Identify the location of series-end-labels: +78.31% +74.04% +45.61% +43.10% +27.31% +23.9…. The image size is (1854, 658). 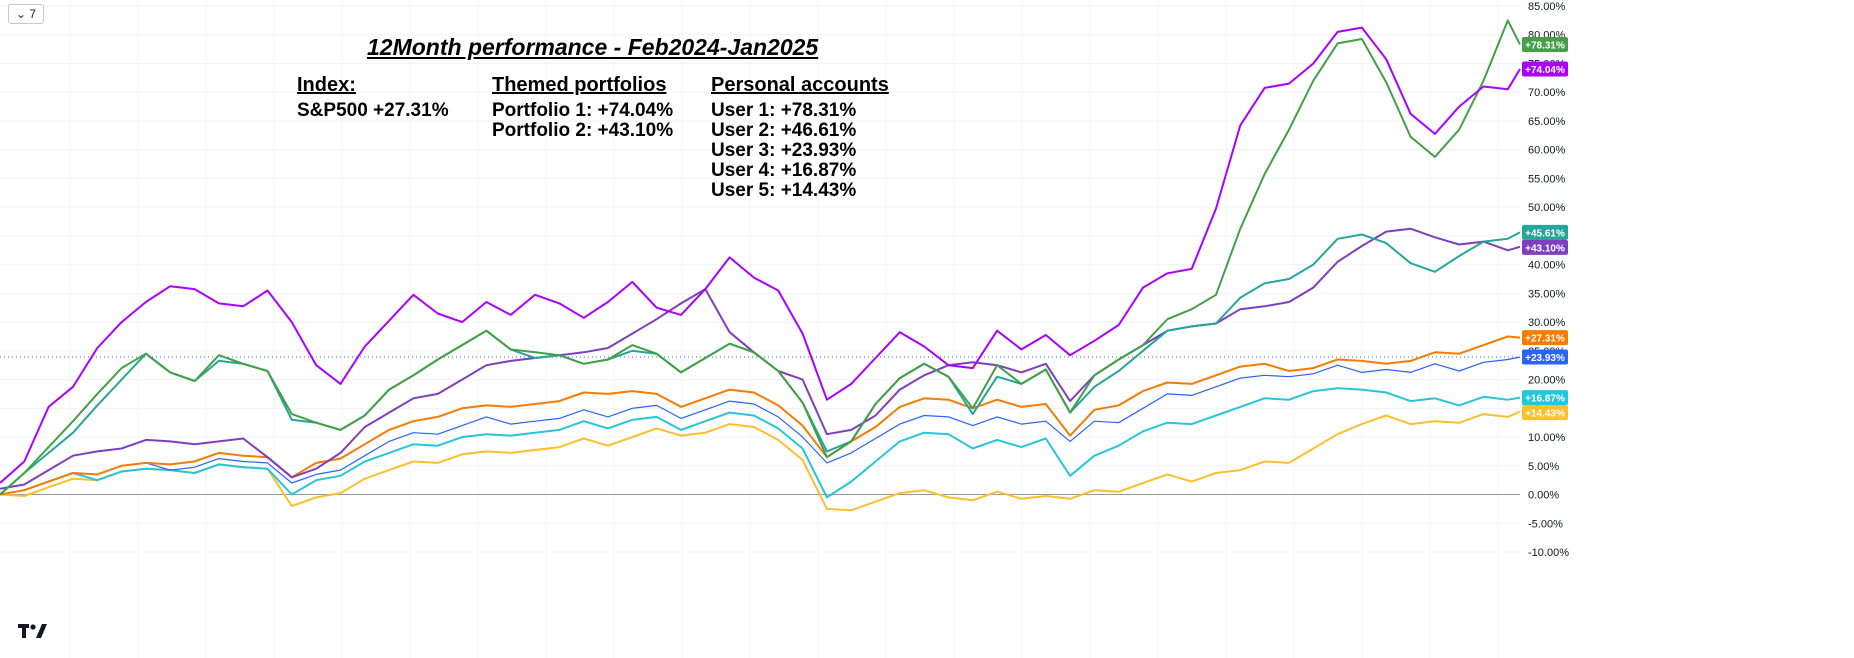
(1545, 228).